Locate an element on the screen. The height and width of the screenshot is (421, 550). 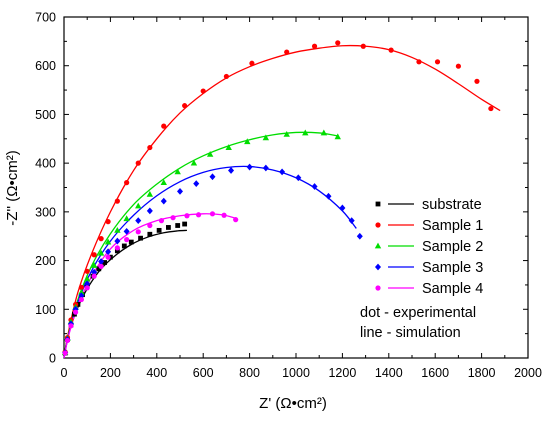
y-tick-label: 400 is located at coordinates (45, 164).